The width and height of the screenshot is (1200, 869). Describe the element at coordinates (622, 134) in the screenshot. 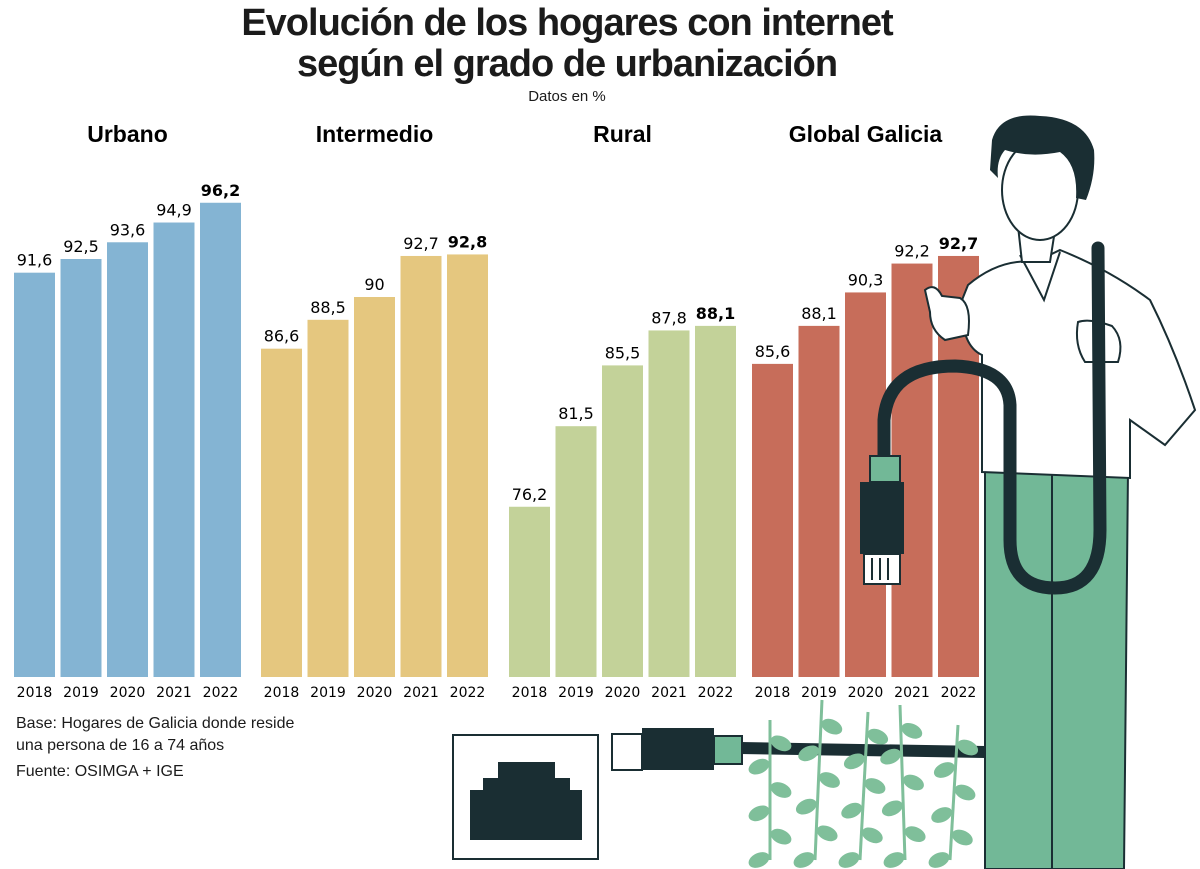

I see `panel-title-rural: Rural` at that location.